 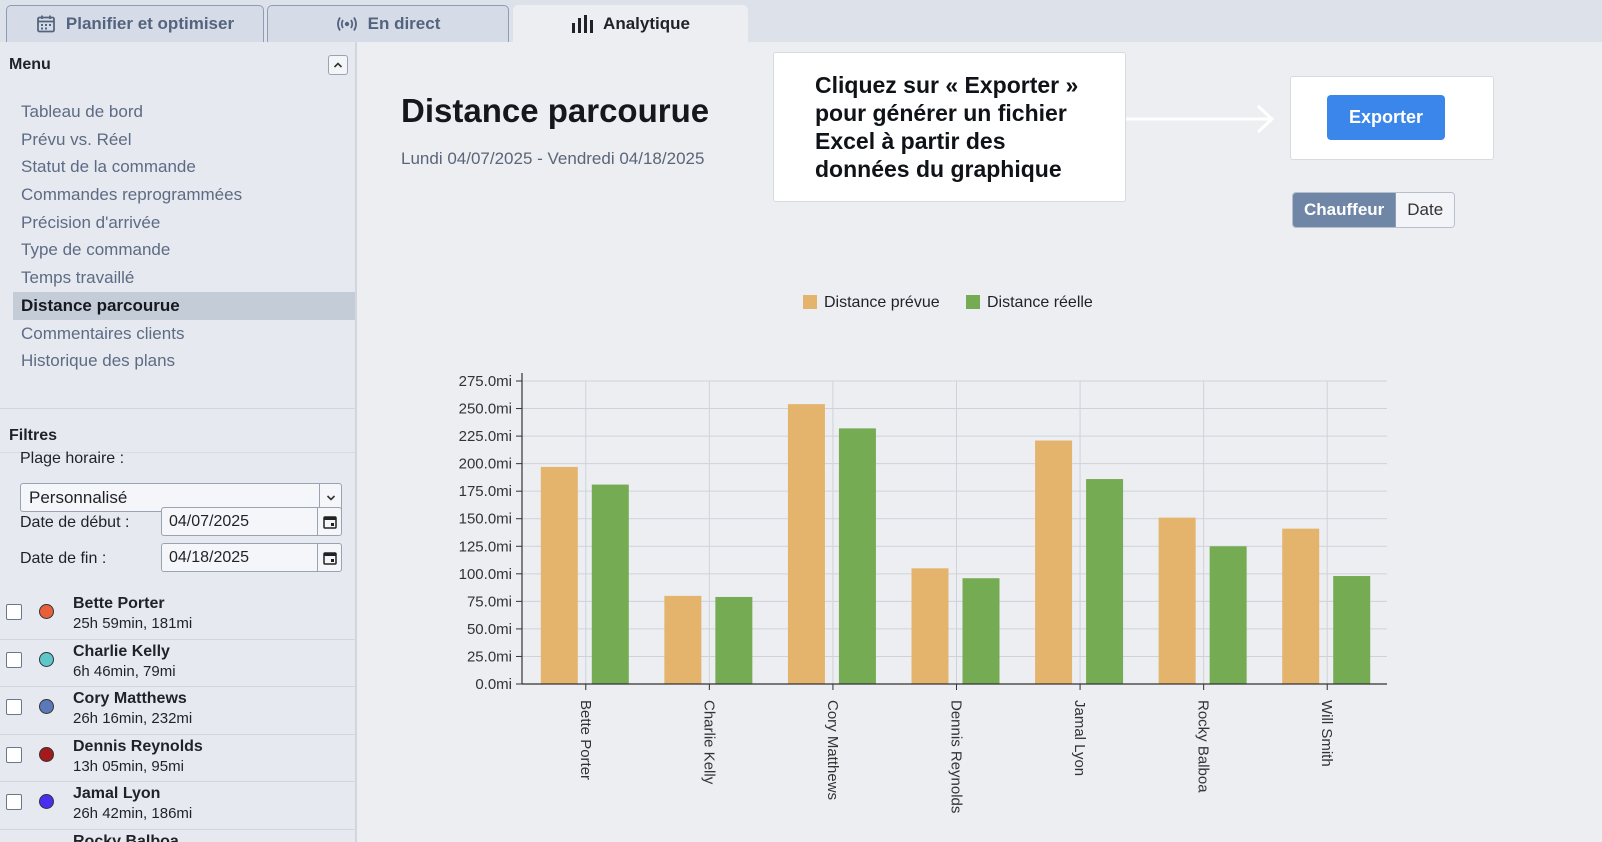 I want to click on menu-item-tableau-de-bord: Tableau de bord, so click(x=82, y=111).